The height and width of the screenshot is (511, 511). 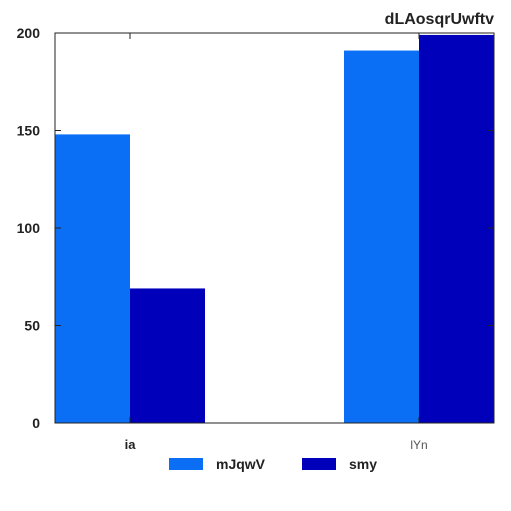 I want to click on y-tick-label: 100, so click(x=29, y=228).